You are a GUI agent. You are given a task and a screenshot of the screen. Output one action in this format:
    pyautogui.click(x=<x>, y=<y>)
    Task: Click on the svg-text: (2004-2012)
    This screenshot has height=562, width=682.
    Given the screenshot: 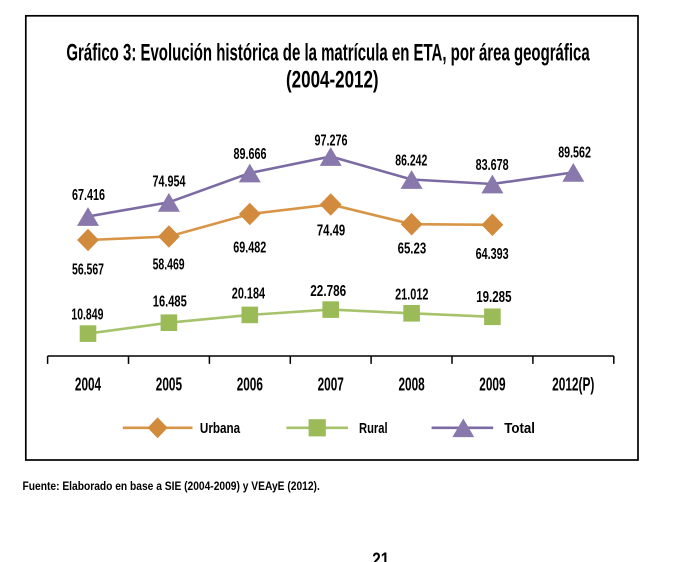 What is the action you would take?
    pyautogui.click(x=332, y=79)
    